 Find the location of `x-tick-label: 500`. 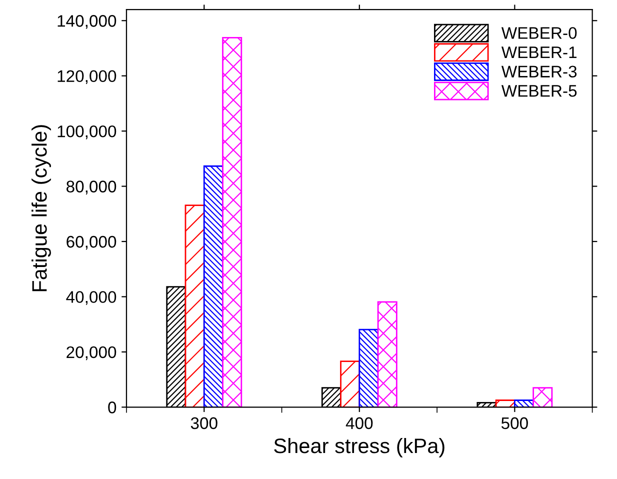

x-tick-label: 500 is located at coordinates (514, 423).